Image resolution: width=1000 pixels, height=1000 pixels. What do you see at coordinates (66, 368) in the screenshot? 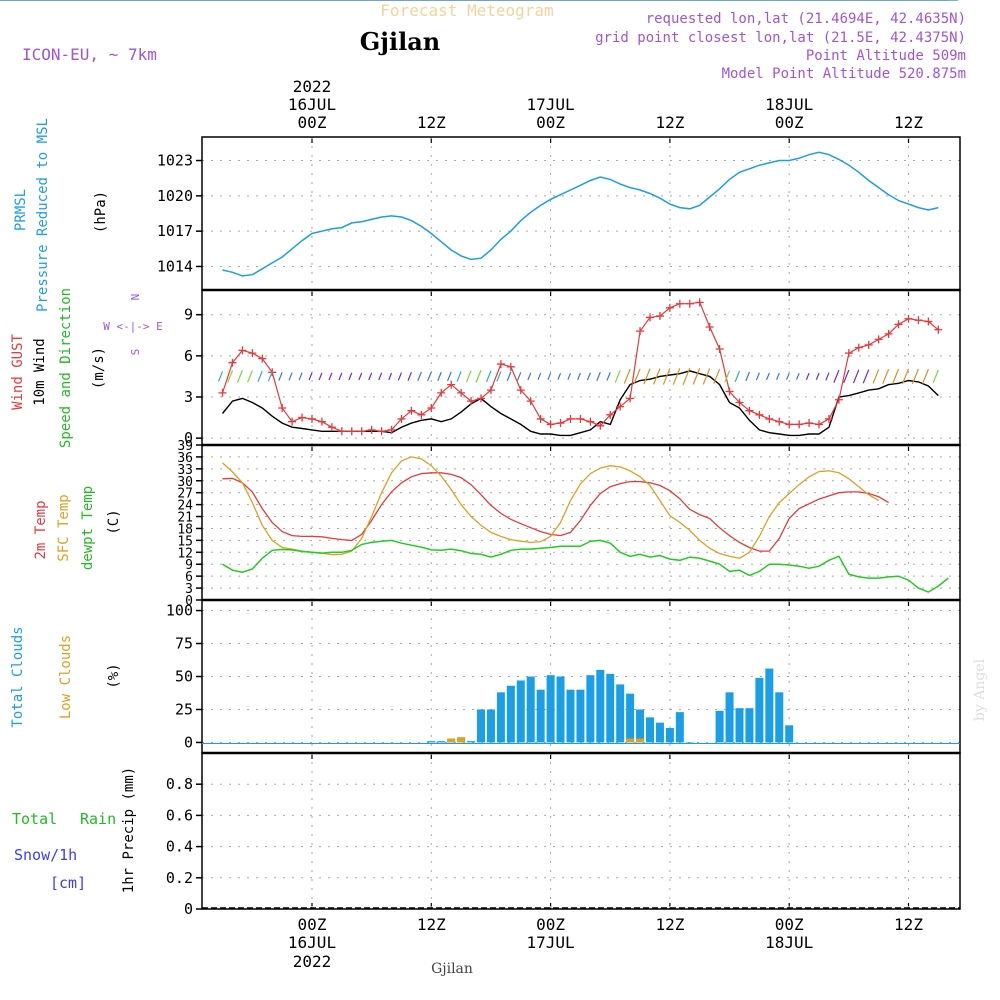
I see `speed-dir-label: Speed and Direction` at bounding box center [66, 368].